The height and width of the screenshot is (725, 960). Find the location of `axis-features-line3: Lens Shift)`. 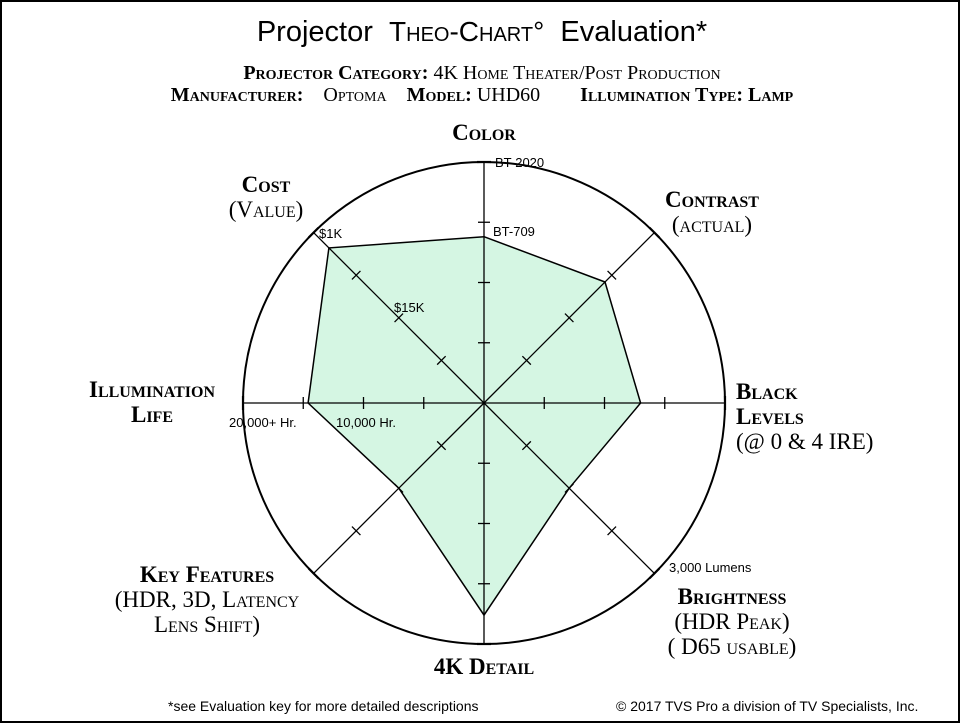

axis-features-line3: Lens Shift) is located at coordinates (207, 624).